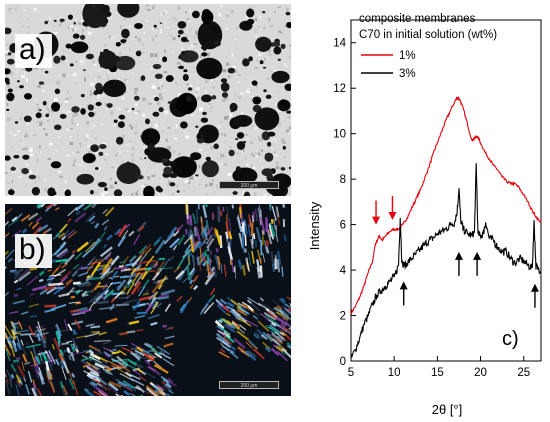 The height and width of the screenshot is (422, 550). Describe the element at coordinates (343, 362) in the screenshot. I see `y-tick-label: 0` at that location.